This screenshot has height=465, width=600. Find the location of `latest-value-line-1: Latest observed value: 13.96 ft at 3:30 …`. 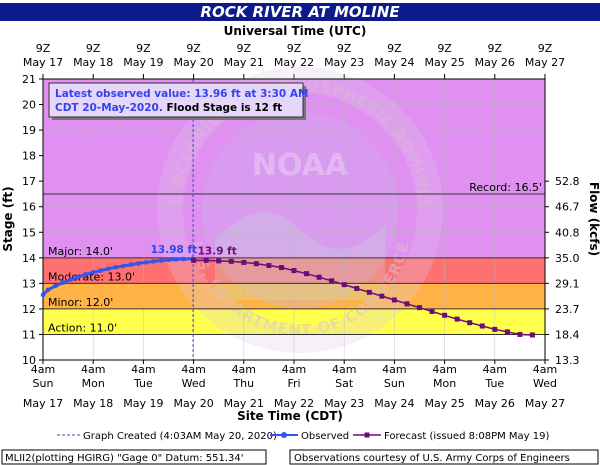

latest-value-line-1: Latest observed value: 13.96 ft at 3:30 … is located at coordinates (181, 94).